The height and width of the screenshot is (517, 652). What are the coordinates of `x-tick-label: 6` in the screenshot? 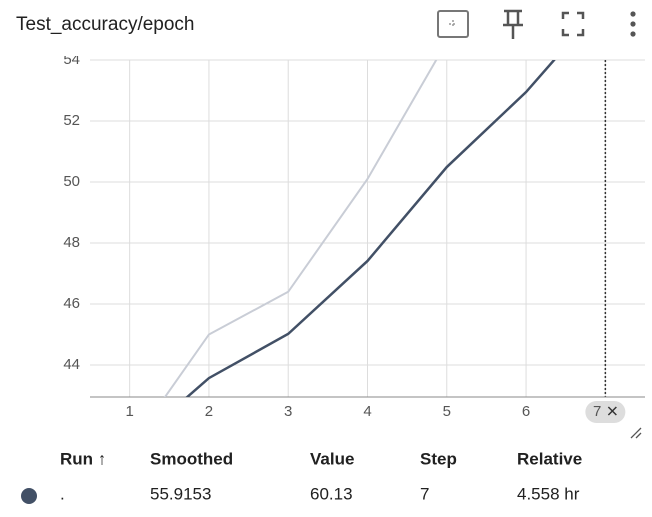 It's located at (526, 411).